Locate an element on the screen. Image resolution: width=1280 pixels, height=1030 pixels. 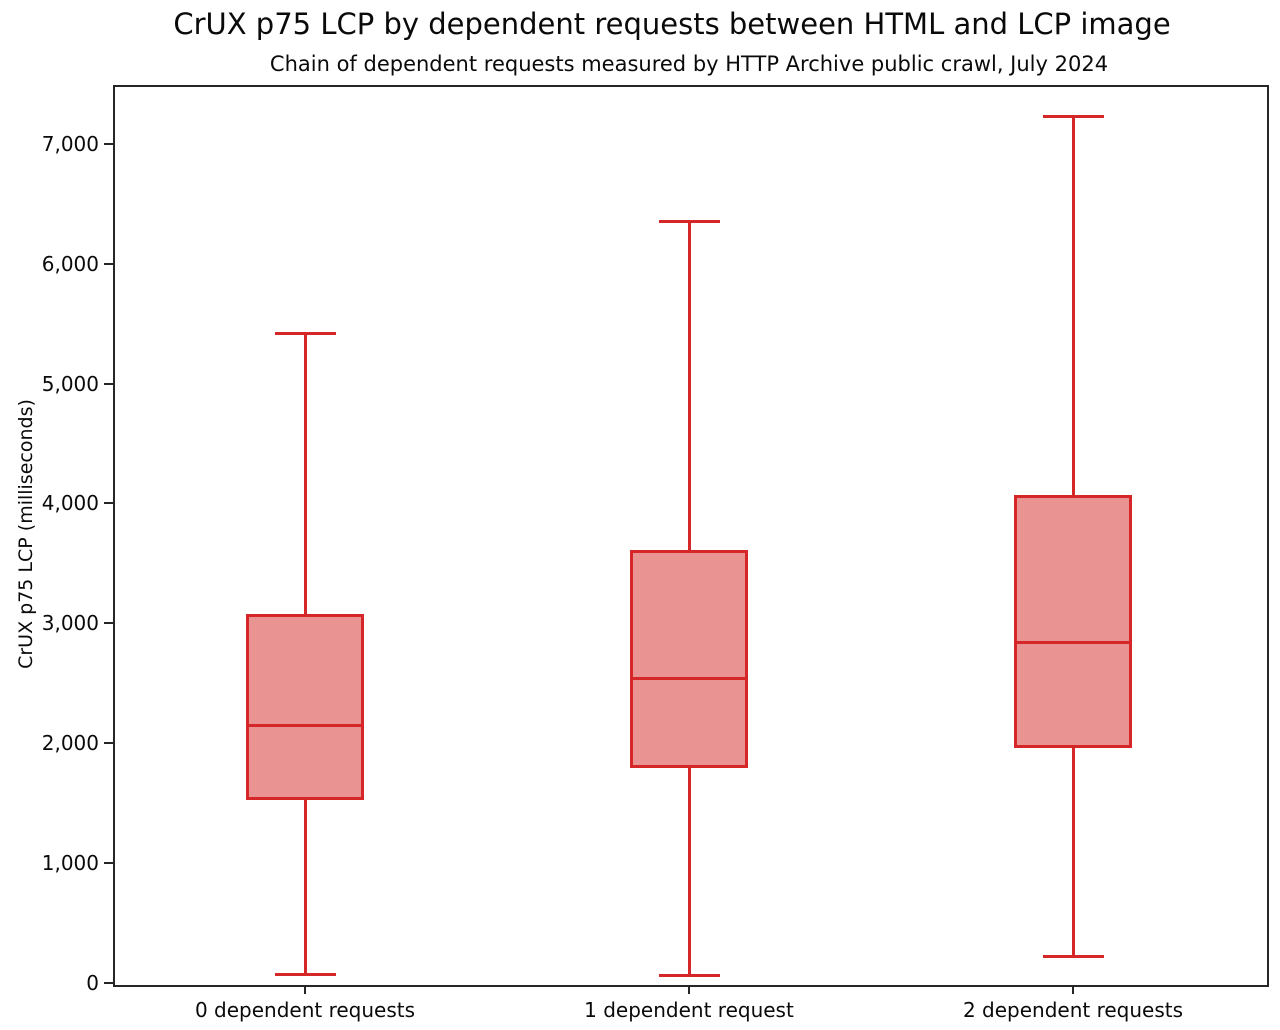
boxplot-1-lower-cap is located at coordinates (689, 976).